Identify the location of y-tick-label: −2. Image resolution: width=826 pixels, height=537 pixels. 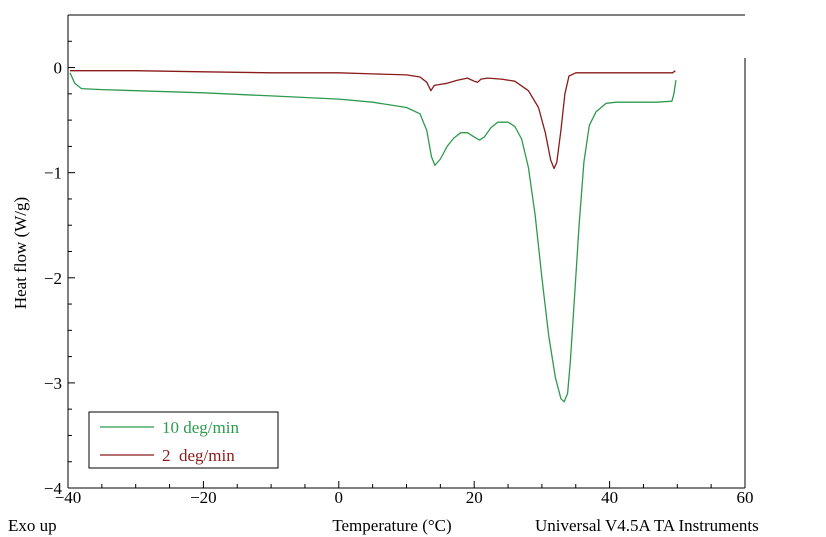
(53, 278).